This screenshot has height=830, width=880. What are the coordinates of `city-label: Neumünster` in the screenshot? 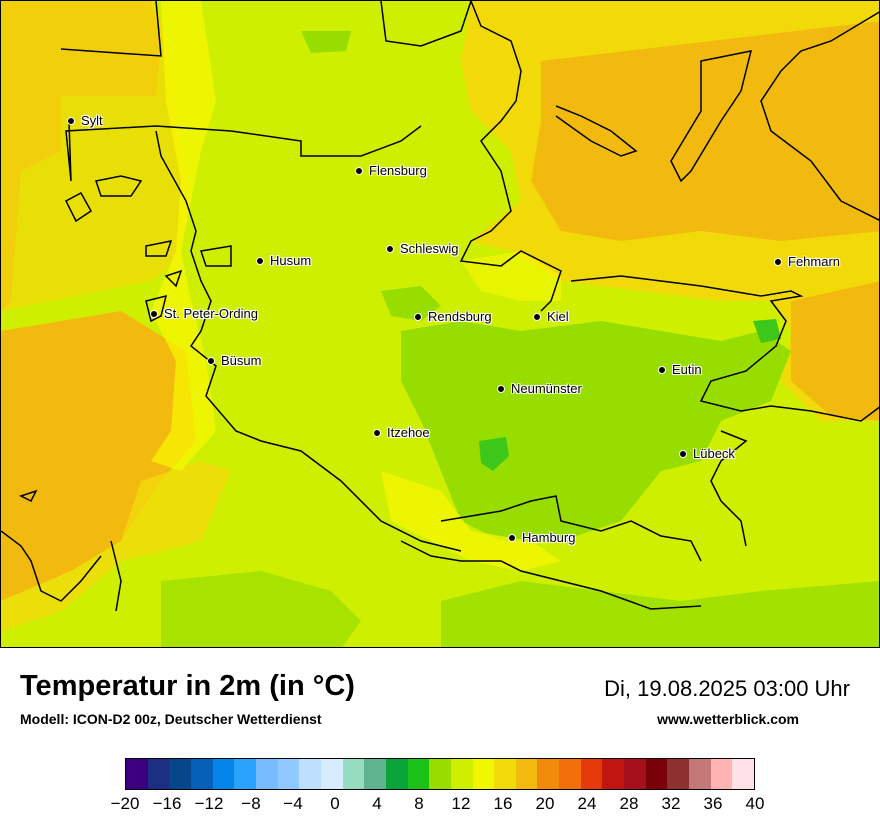 It's located at (546, 388).